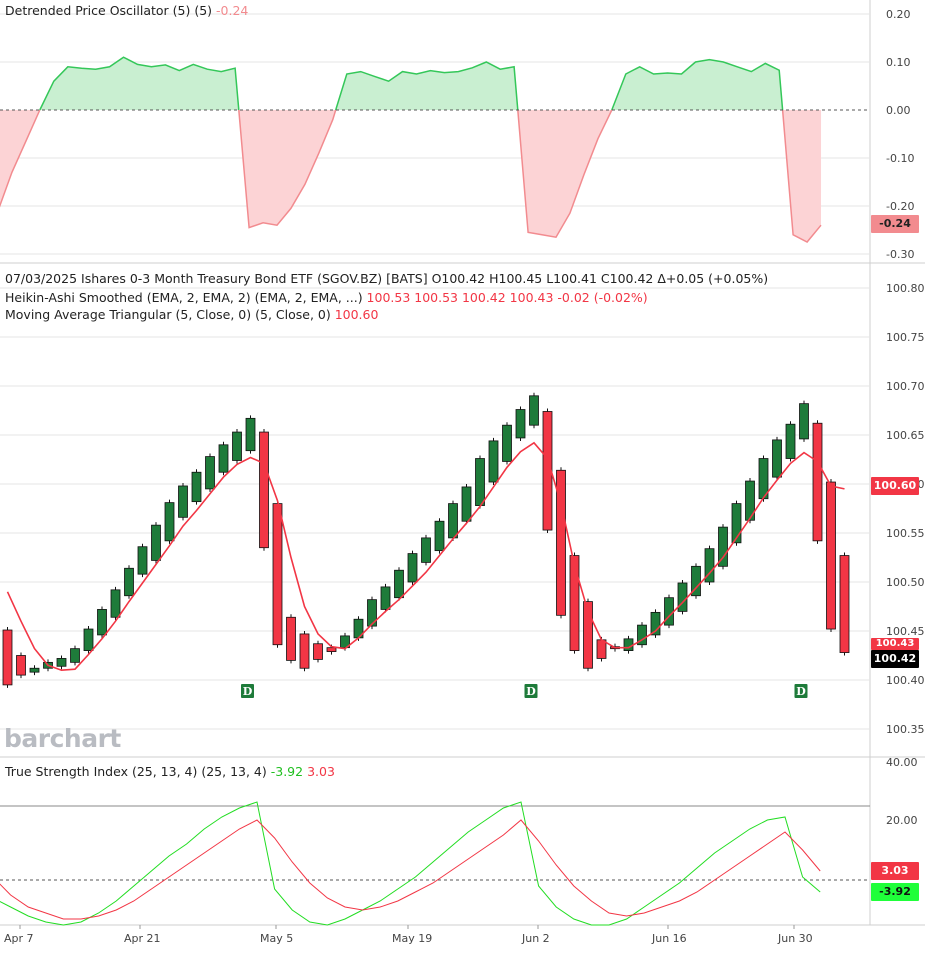  Describe the element at coordinates (900, 254) in the screenshot. I see `dpo-tick-label: -0.30` at that location.